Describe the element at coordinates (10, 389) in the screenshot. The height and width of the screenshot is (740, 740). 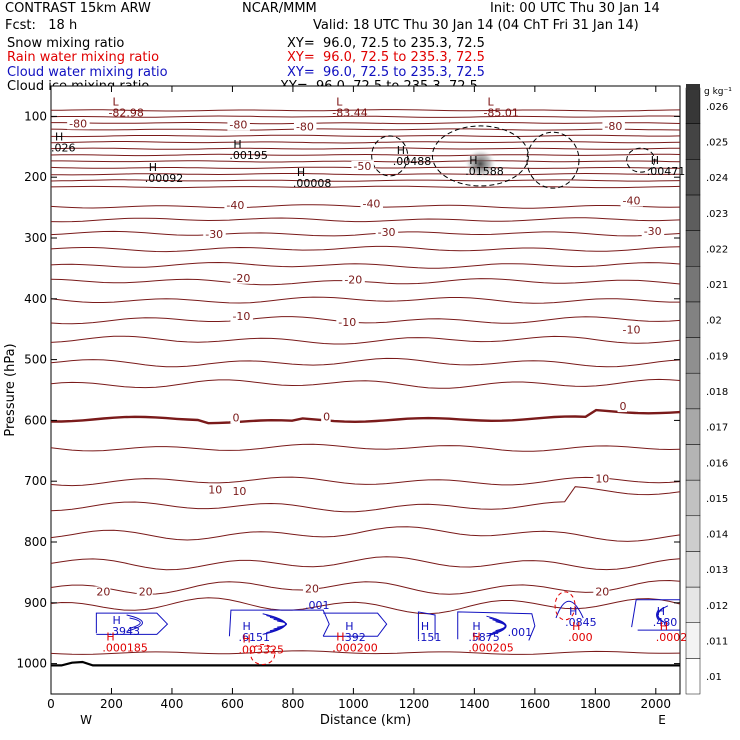
I see `y-axis-label: Pressure (hPa)` at that location.